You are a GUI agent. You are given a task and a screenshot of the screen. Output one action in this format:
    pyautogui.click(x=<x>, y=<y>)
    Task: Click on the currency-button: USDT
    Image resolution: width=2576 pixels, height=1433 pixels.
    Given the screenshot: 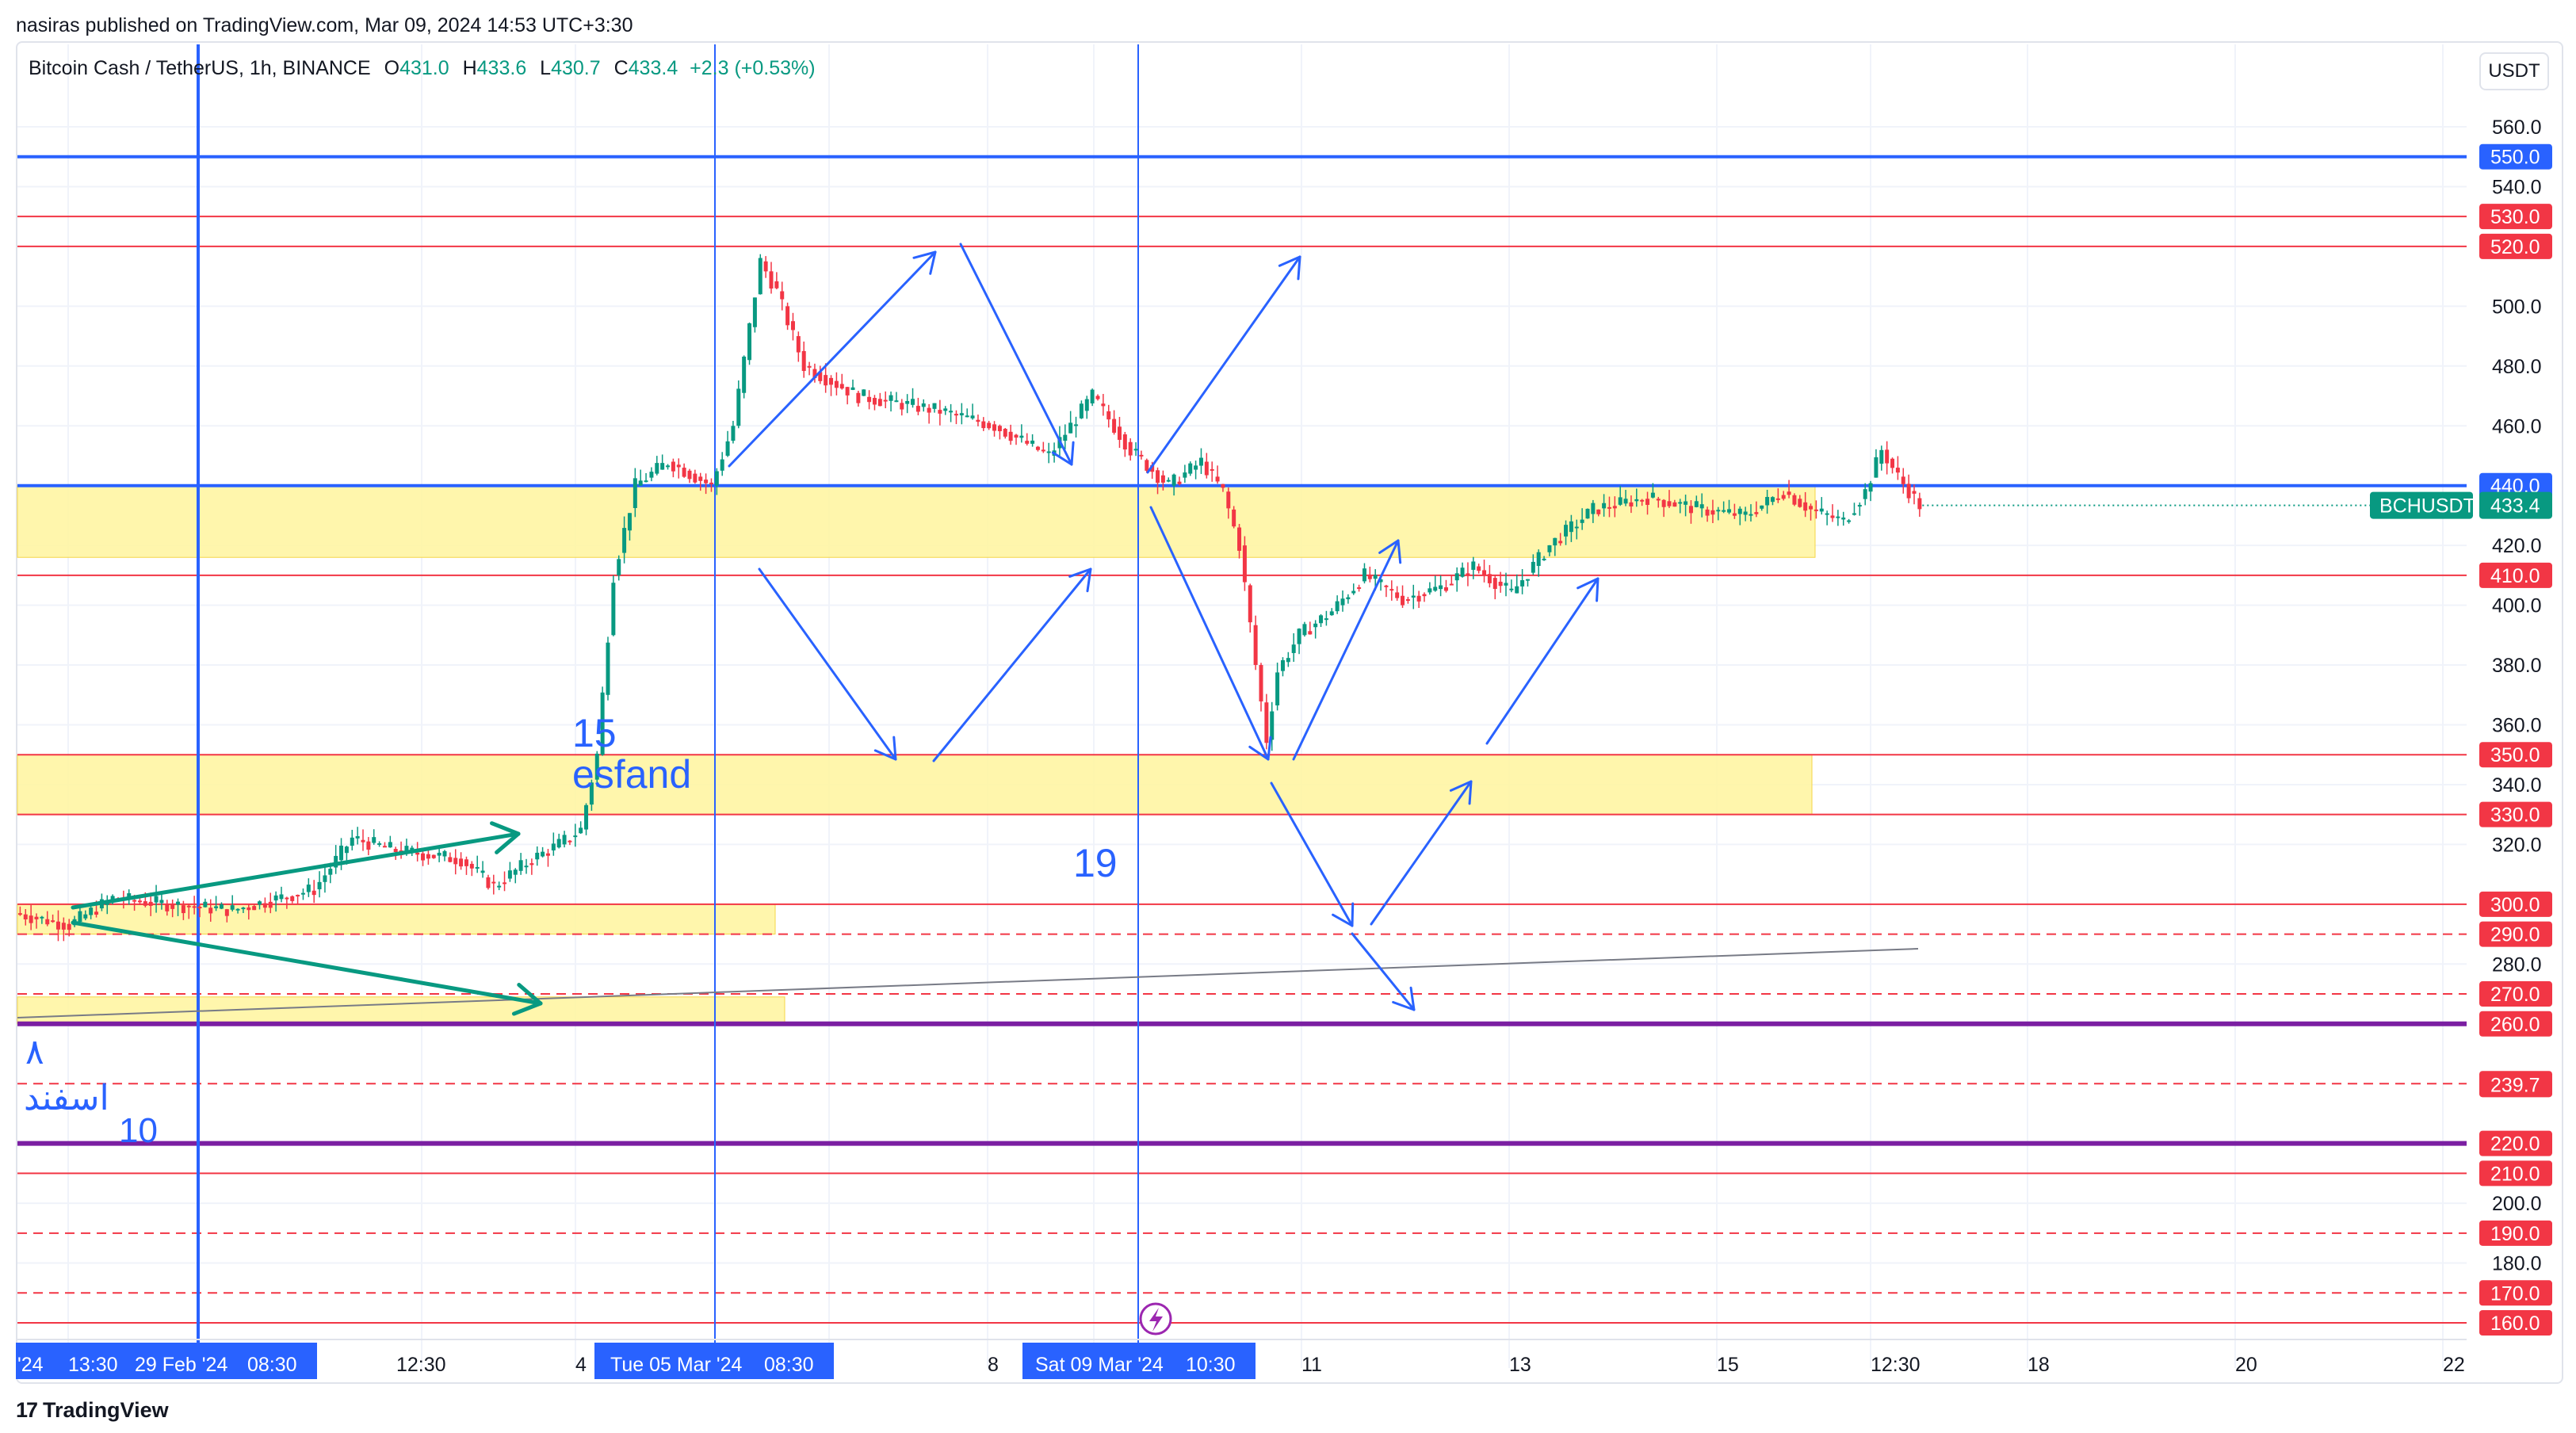 What is the action you would take?
    pyautogui.click(x=2514, y=71)
    